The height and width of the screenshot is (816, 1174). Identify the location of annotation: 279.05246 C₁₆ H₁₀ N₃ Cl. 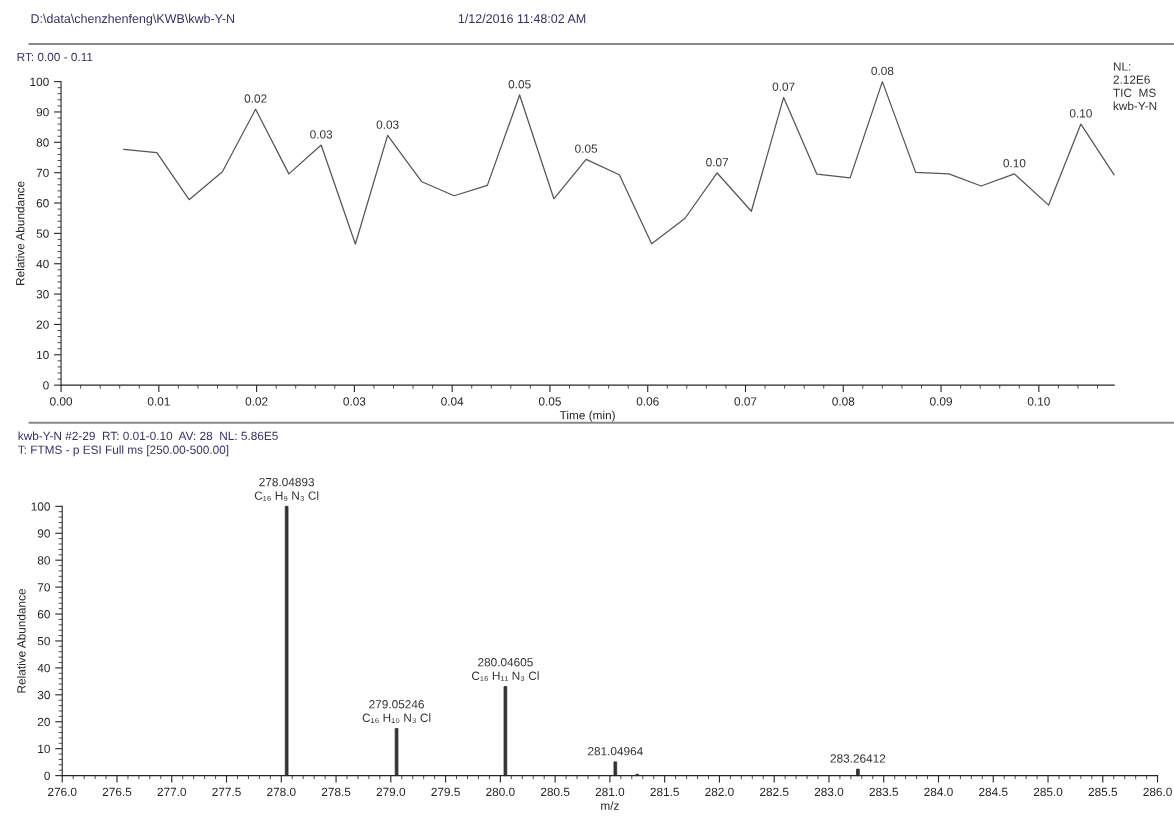
(396, 711).